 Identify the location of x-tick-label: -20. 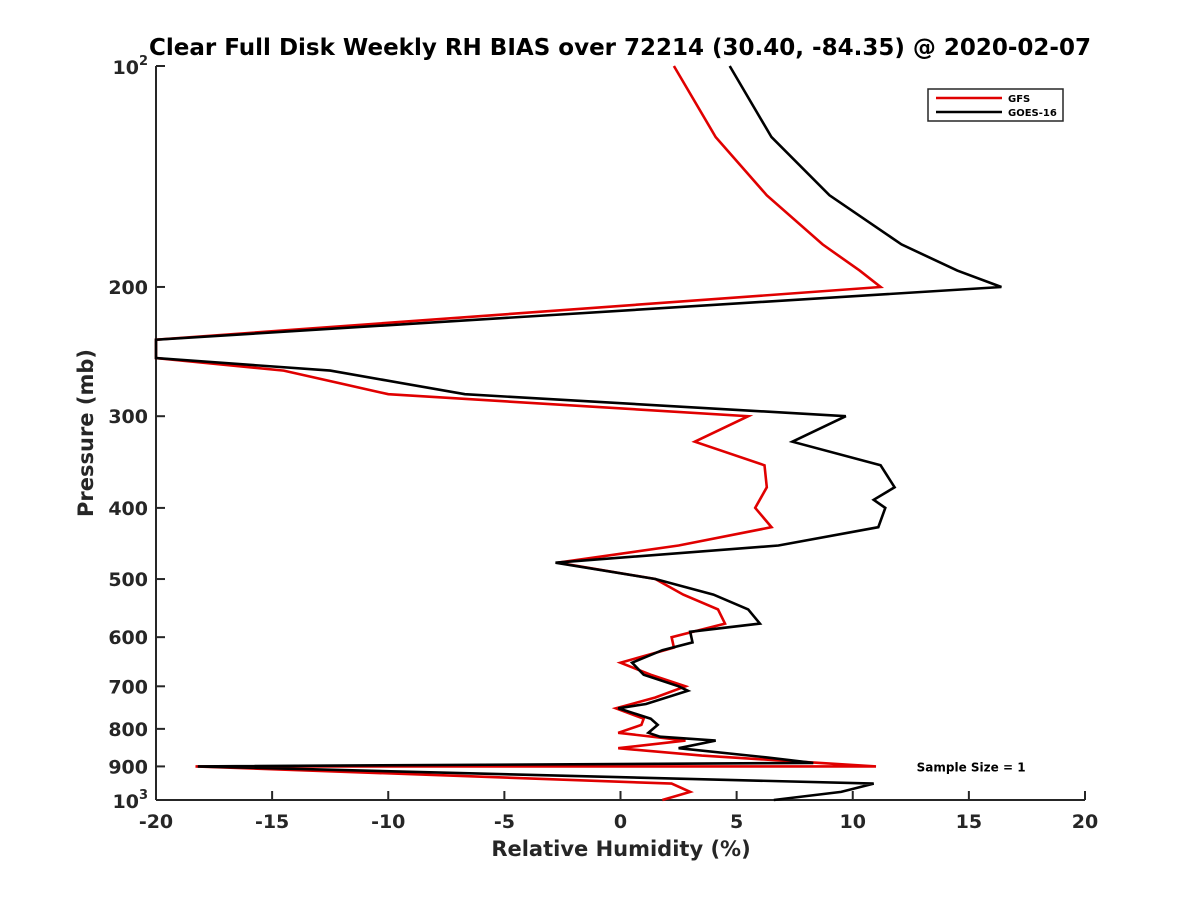
(156, 822).